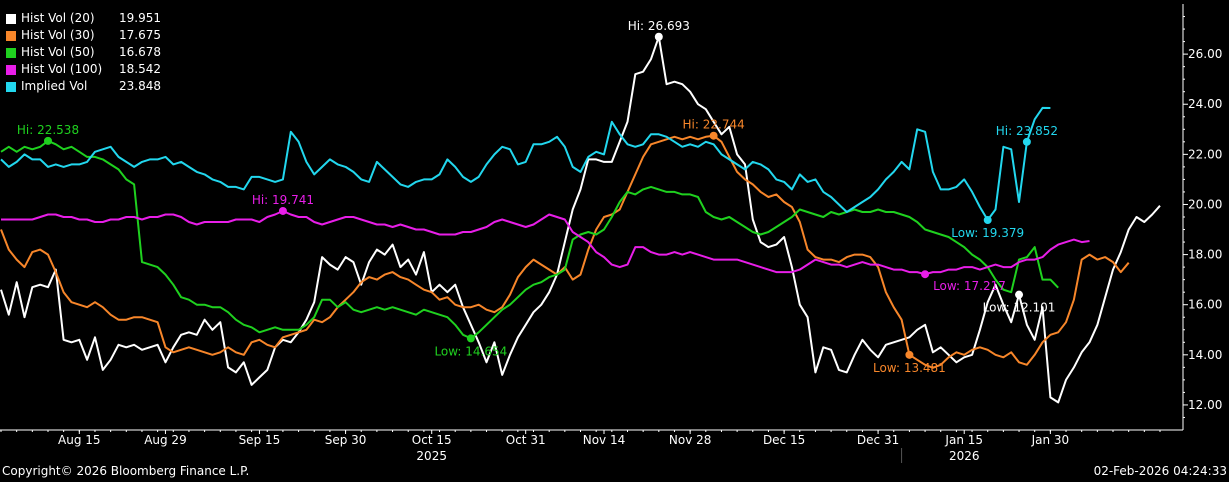 The height and width of the screenshot is (482, 1229). What do you see at coordinates (526, 440) in the screenshot?
I see `x-tick-label: Oct 31` at bounding box center [526, 440].